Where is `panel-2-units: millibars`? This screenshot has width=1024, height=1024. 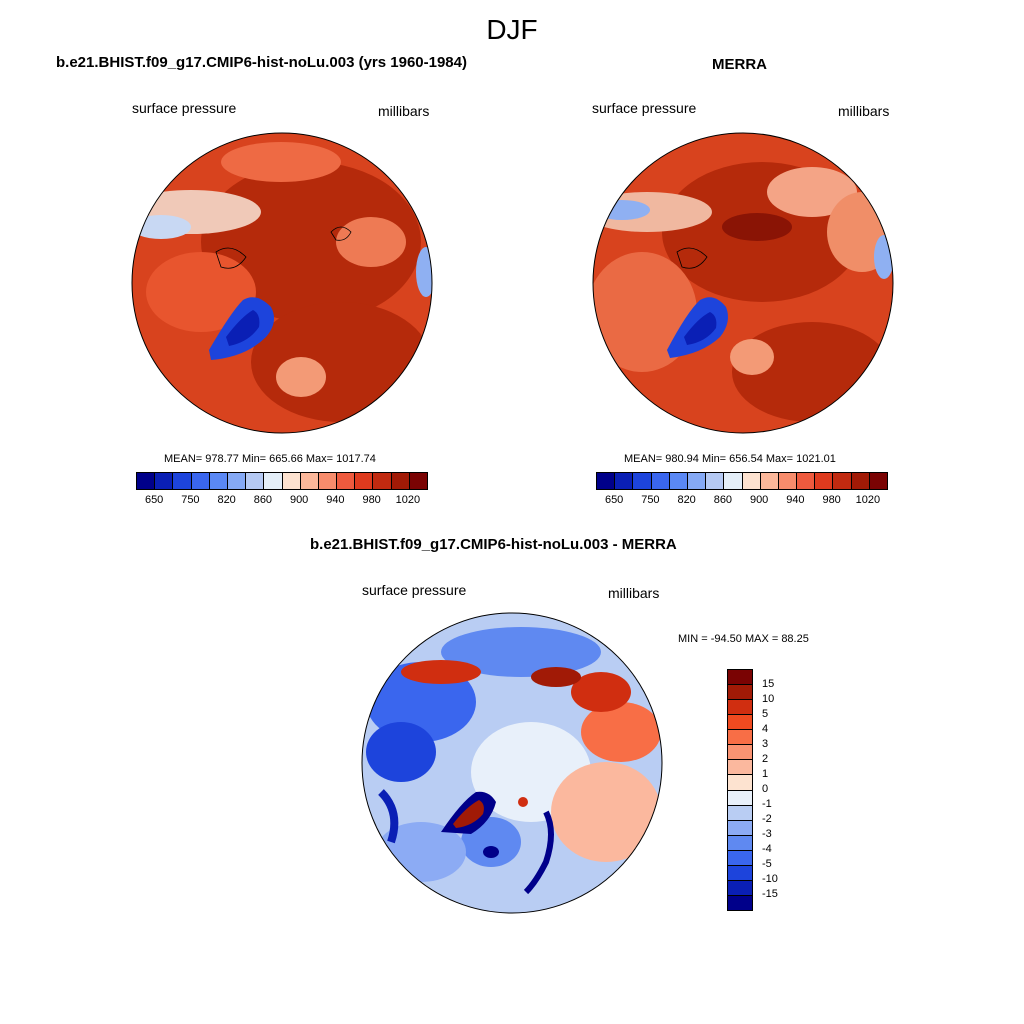
panel-2-units: millibars is located at coordinates (864, 111).